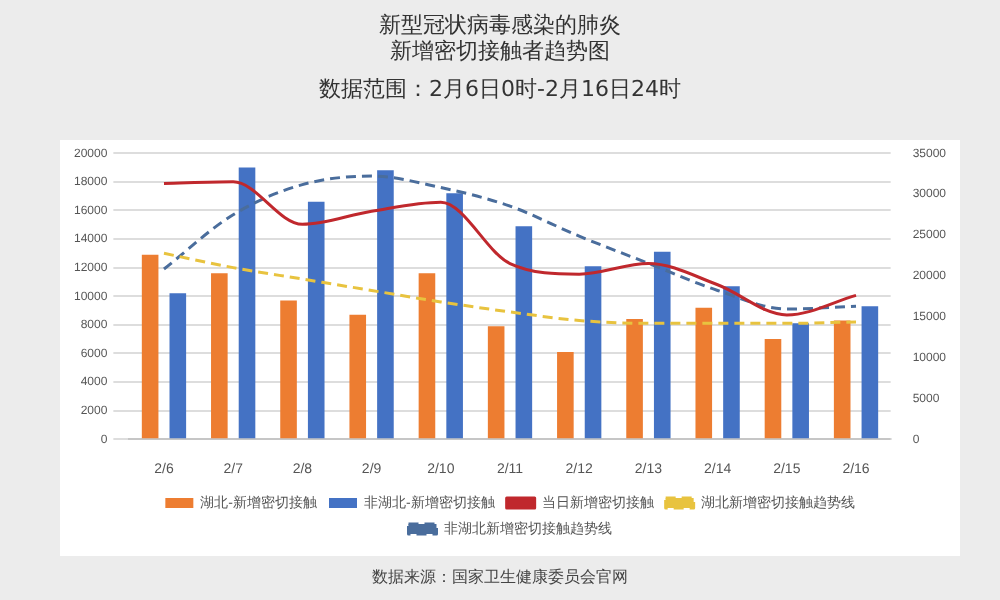 This screenshot has width=1000, height=600. Describe the element at coordinates (510, 288) in the screenshot. I see `line-series` at that location.